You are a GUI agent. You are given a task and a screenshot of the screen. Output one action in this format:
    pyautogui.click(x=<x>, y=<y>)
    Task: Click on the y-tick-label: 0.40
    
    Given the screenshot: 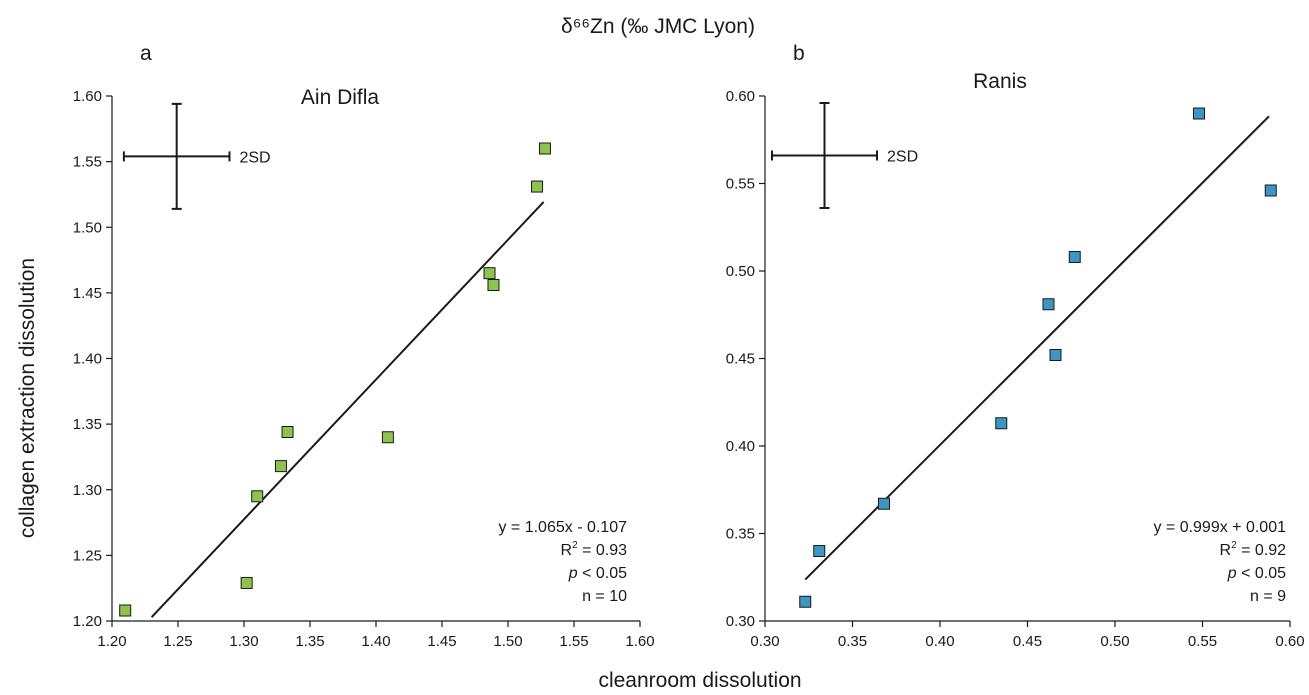 What is the action you would take?
    pyautogui.click(x=740, y=446)
    